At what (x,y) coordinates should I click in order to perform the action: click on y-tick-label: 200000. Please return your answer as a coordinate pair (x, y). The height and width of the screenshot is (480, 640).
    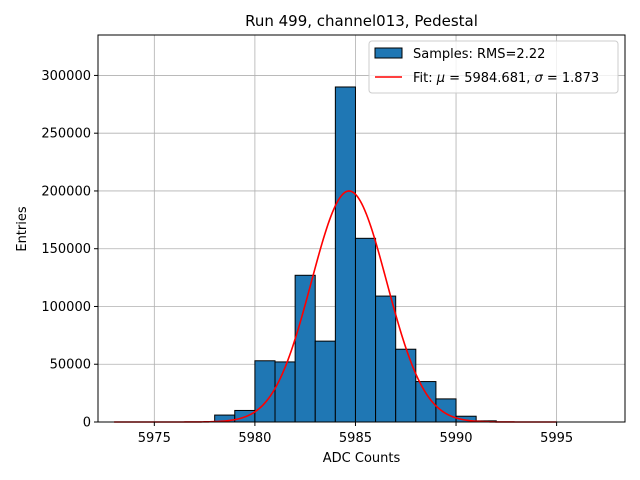
    Looking at the image, I should click on (66, 191).